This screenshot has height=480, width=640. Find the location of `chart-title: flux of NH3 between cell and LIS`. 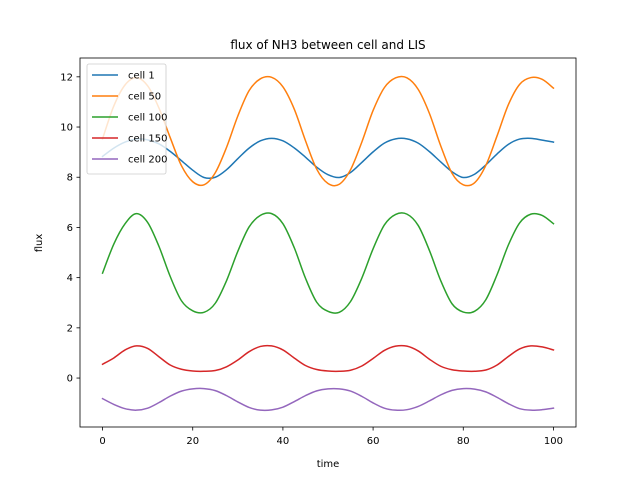

chart-title: flux of NH3 between cell and LIS is located at coordinates (327, 45).